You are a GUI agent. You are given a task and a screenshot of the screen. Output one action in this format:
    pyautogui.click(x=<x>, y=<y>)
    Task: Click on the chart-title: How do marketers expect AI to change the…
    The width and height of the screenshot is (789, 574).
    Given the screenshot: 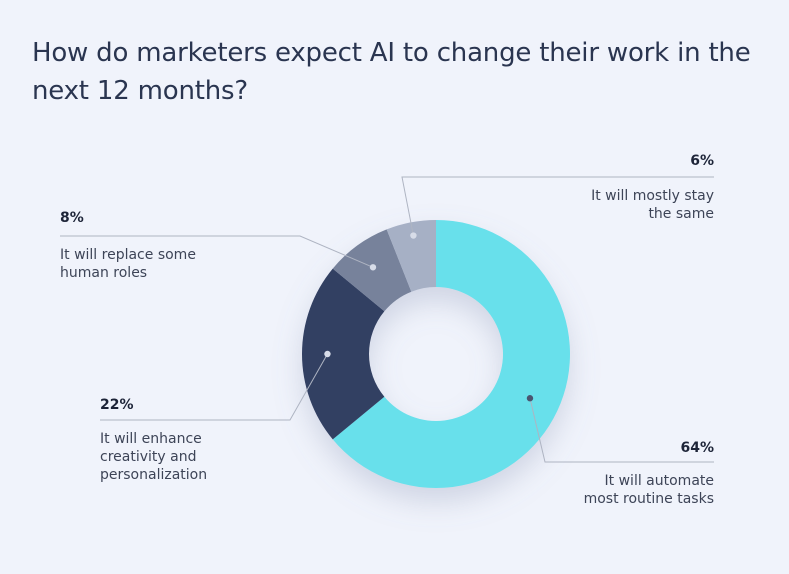 What is the action you would take?
    pyautogui.click(x=391, y=72)
    